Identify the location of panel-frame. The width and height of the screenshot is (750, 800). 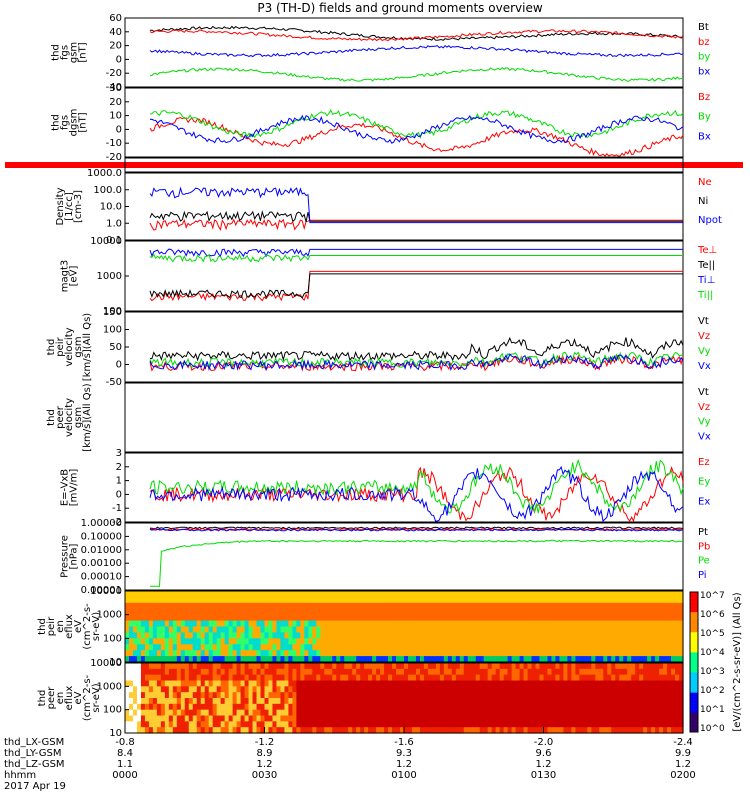
(404, 122).